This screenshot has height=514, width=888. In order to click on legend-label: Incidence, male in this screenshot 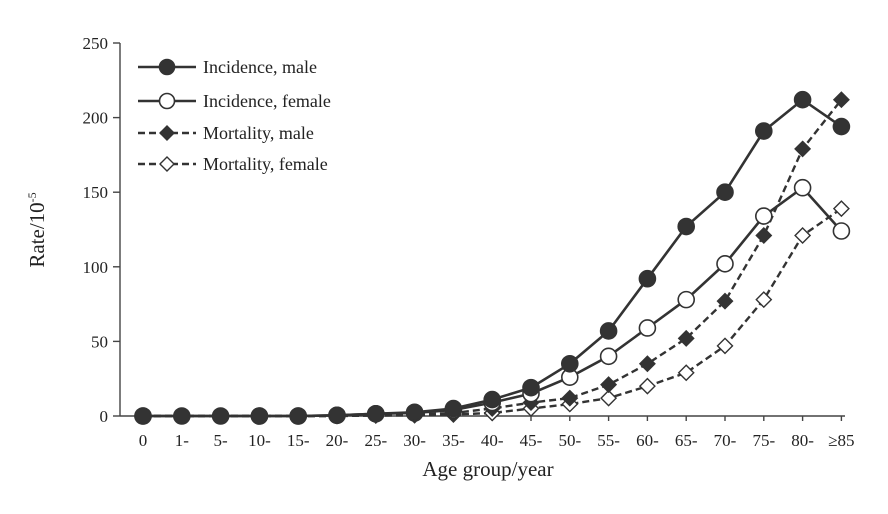, I will do `click(260, 67)`.